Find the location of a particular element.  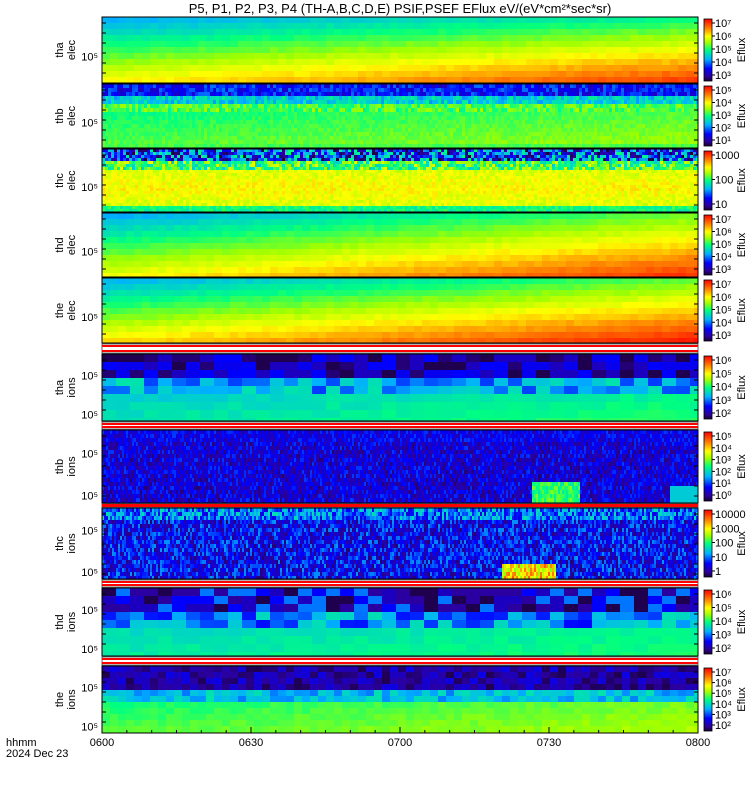

panel-tha-elec: 10⁵tha elec10⁷10⁶10⁵10⁴10³Eflux is located at coordinates (401, 50).